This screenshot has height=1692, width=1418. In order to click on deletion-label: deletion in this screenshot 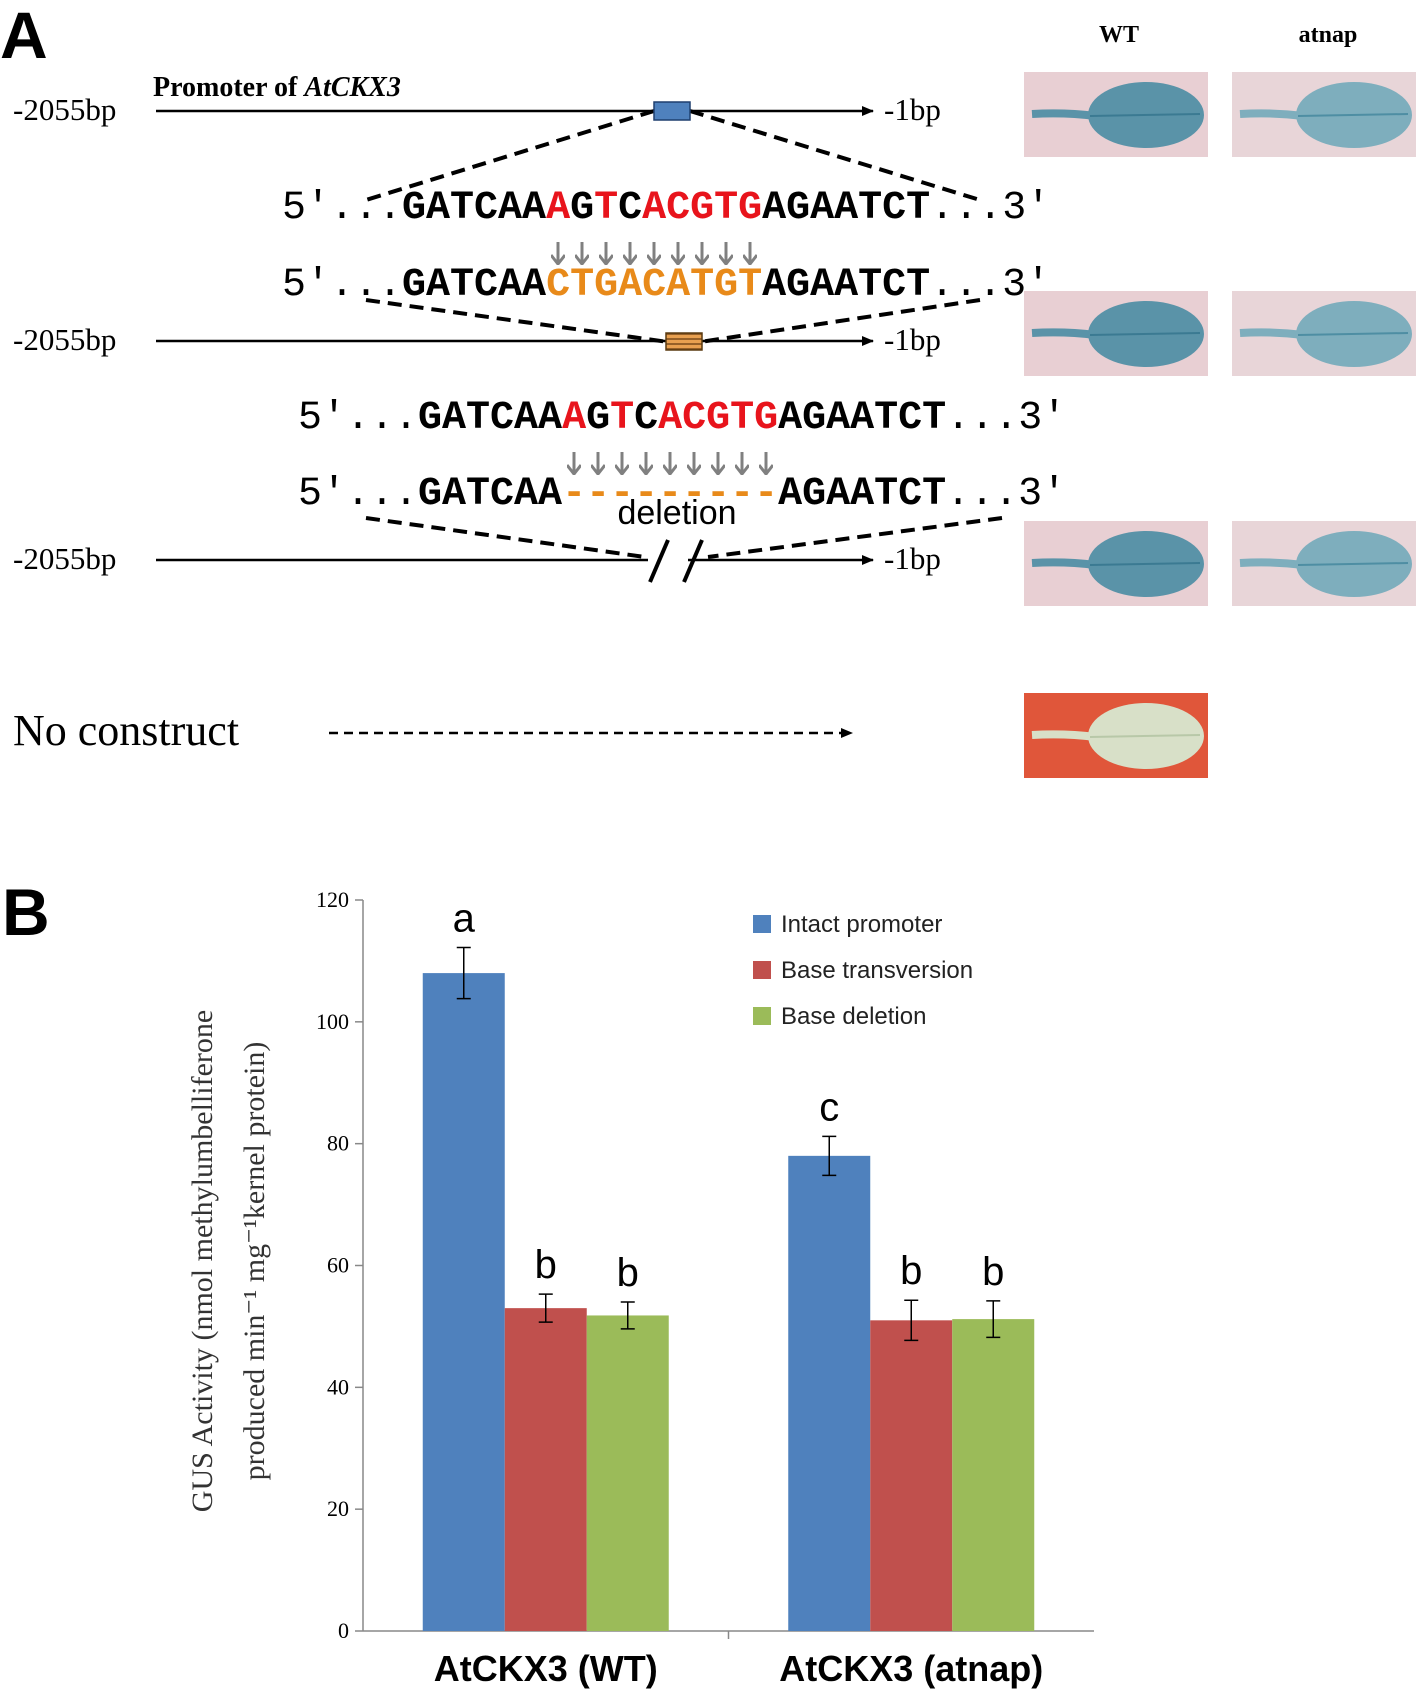, I will do `click(676, 513)`.